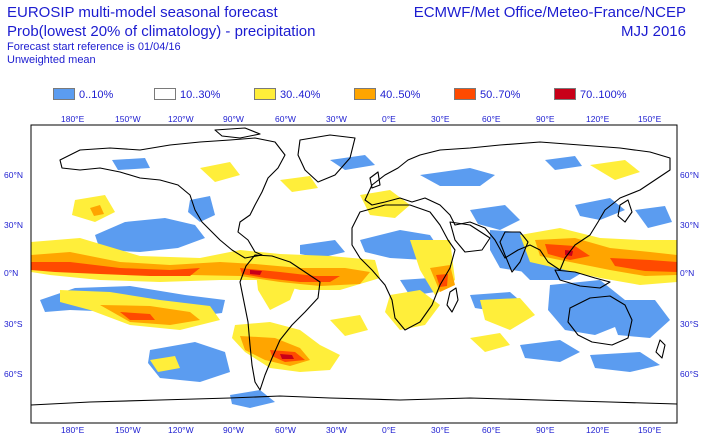 This screenshot has height=437, width=706. What do you see at coordinates (142, 12) in the screenshot?
I see `map-title: EUROSIP multi-model seasonal forecast` at bounding box center [142, 12].